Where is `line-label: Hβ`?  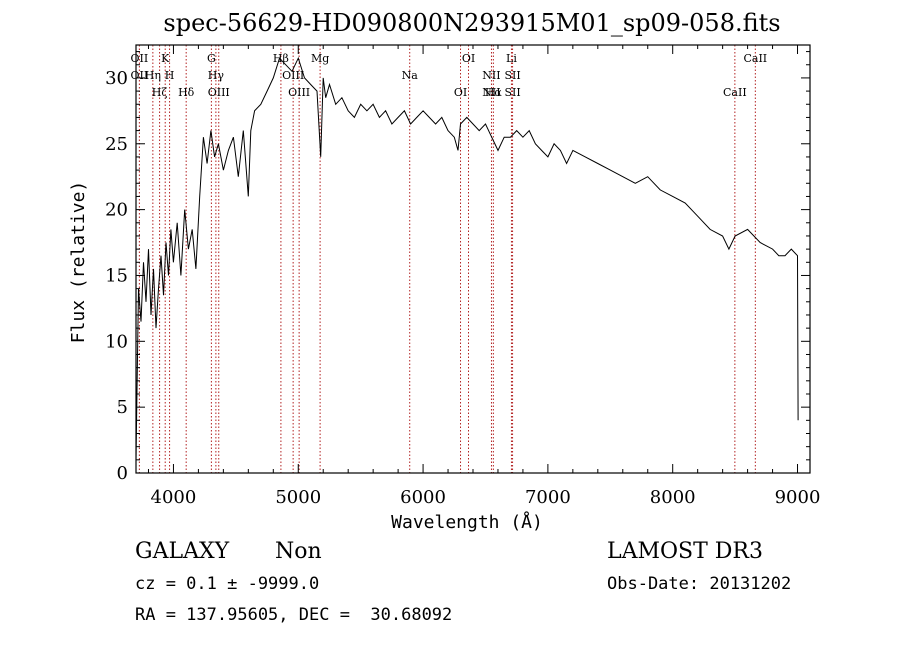 line-label: Hβ is located at coordinates (281, 58).